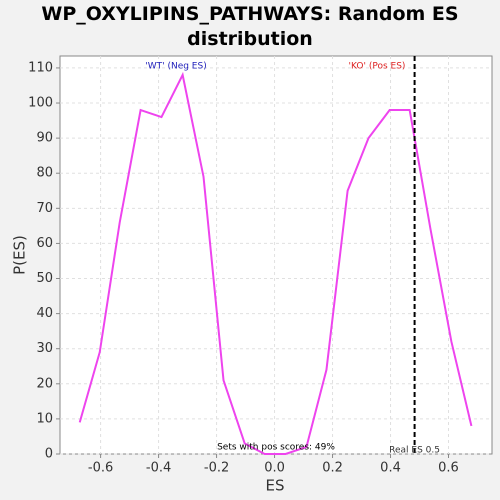  Describe the element at coordinates (49, 454) in the screenshot. I see `y-tick-label: 0` at that location.